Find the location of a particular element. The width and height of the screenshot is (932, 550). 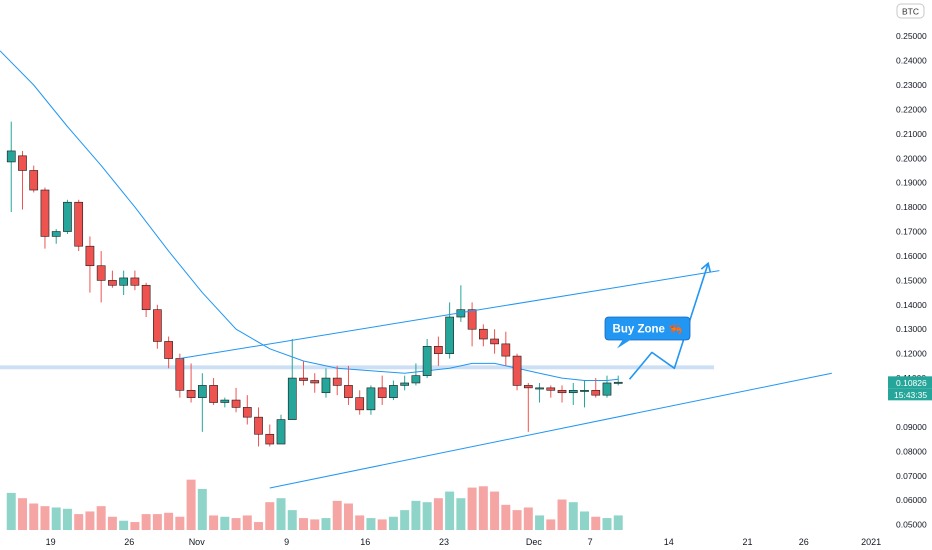

volume-layer is located at coordinates (314, 504).